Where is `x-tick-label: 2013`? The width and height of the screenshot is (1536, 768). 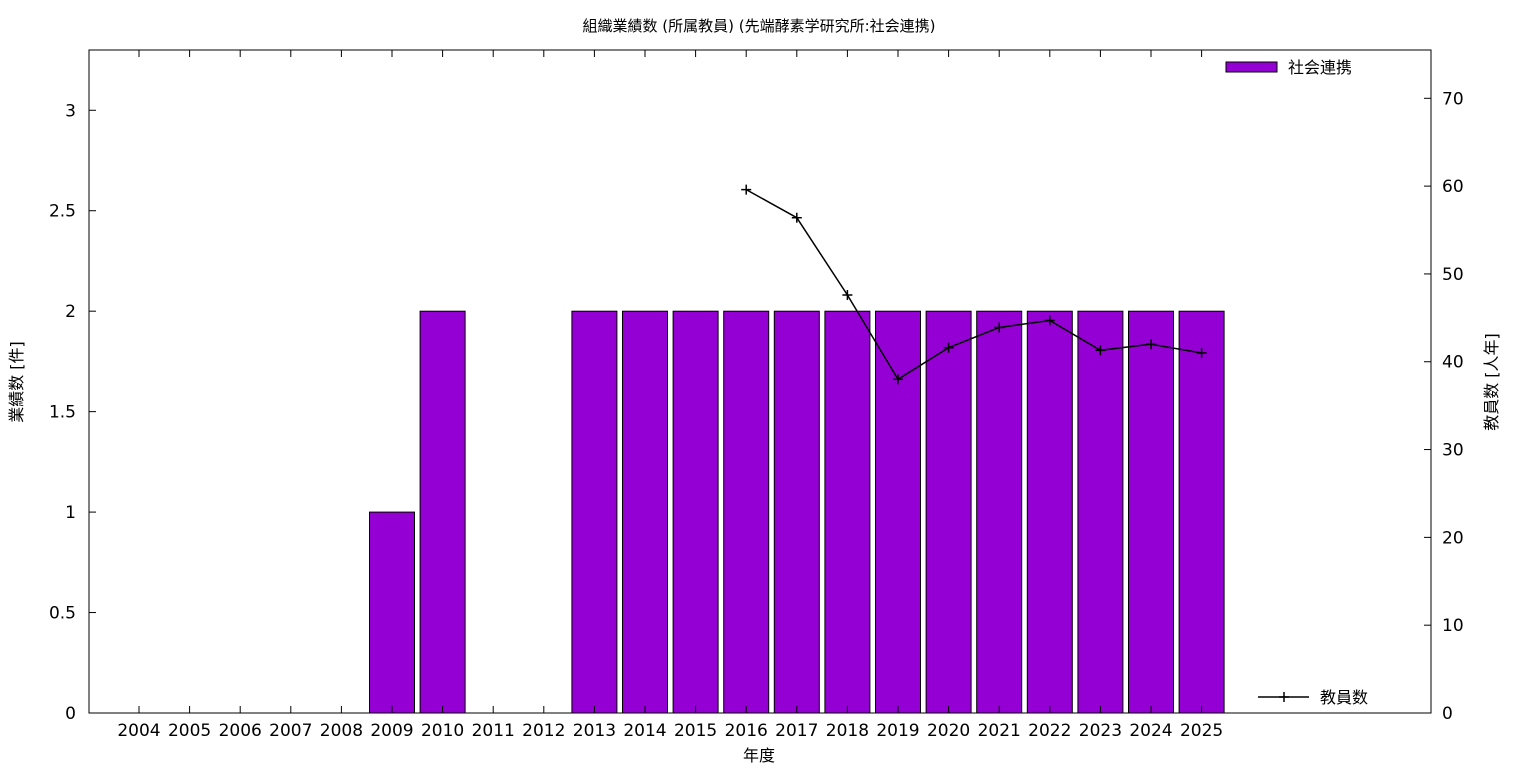 x-tick-label: 2013 is located at coordinates (594, 731).